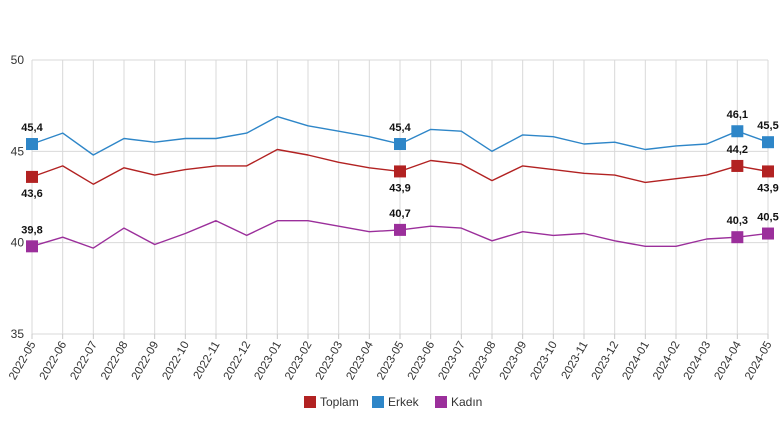 The width and height of the screenshot is (780, 440). Describe the element at coordinates (667, 361) in the screenshot. I see `x-tick-label: 2024-02` at that location.